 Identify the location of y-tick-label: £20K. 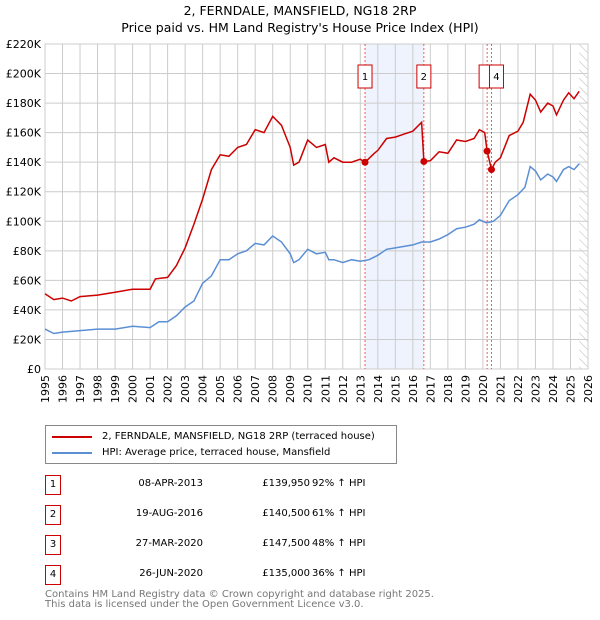
(27, 339).